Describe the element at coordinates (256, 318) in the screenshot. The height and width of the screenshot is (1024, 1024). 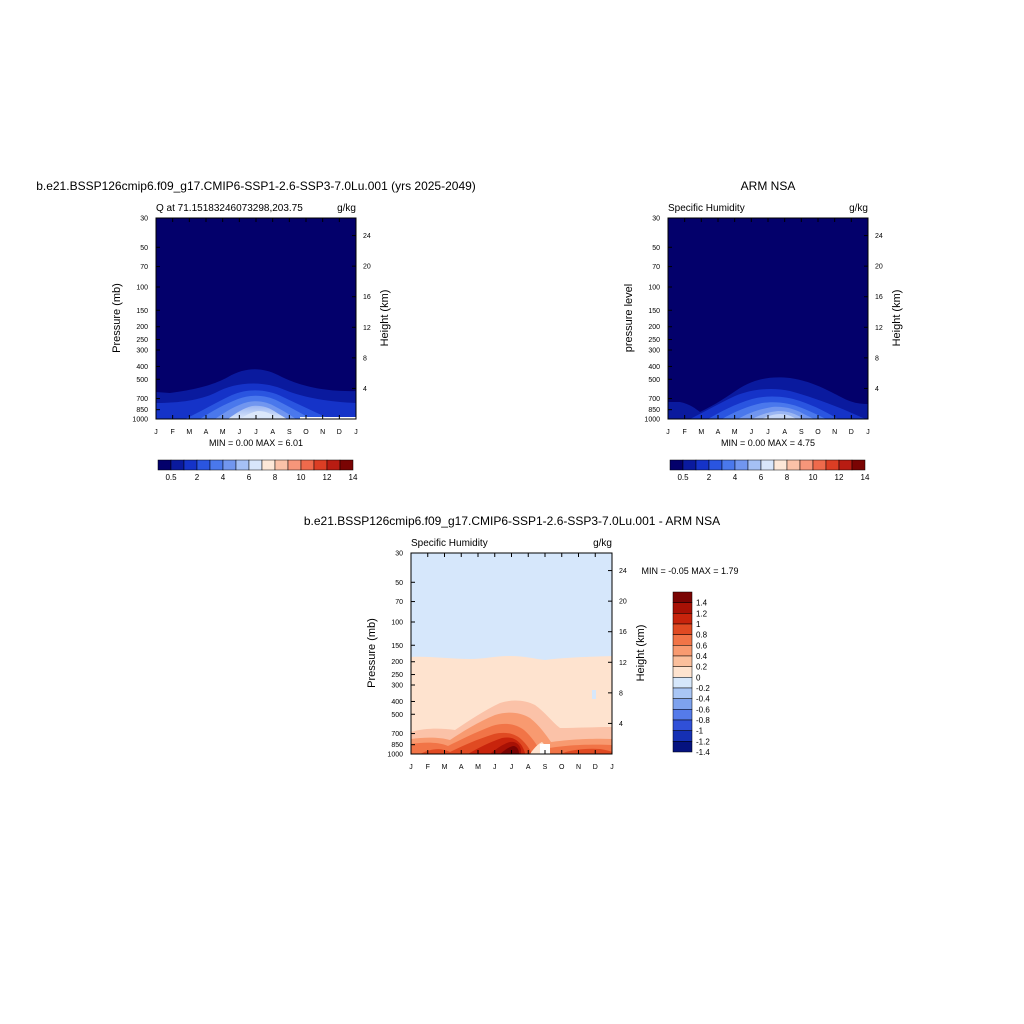
I see `panel-model-field` at that location.